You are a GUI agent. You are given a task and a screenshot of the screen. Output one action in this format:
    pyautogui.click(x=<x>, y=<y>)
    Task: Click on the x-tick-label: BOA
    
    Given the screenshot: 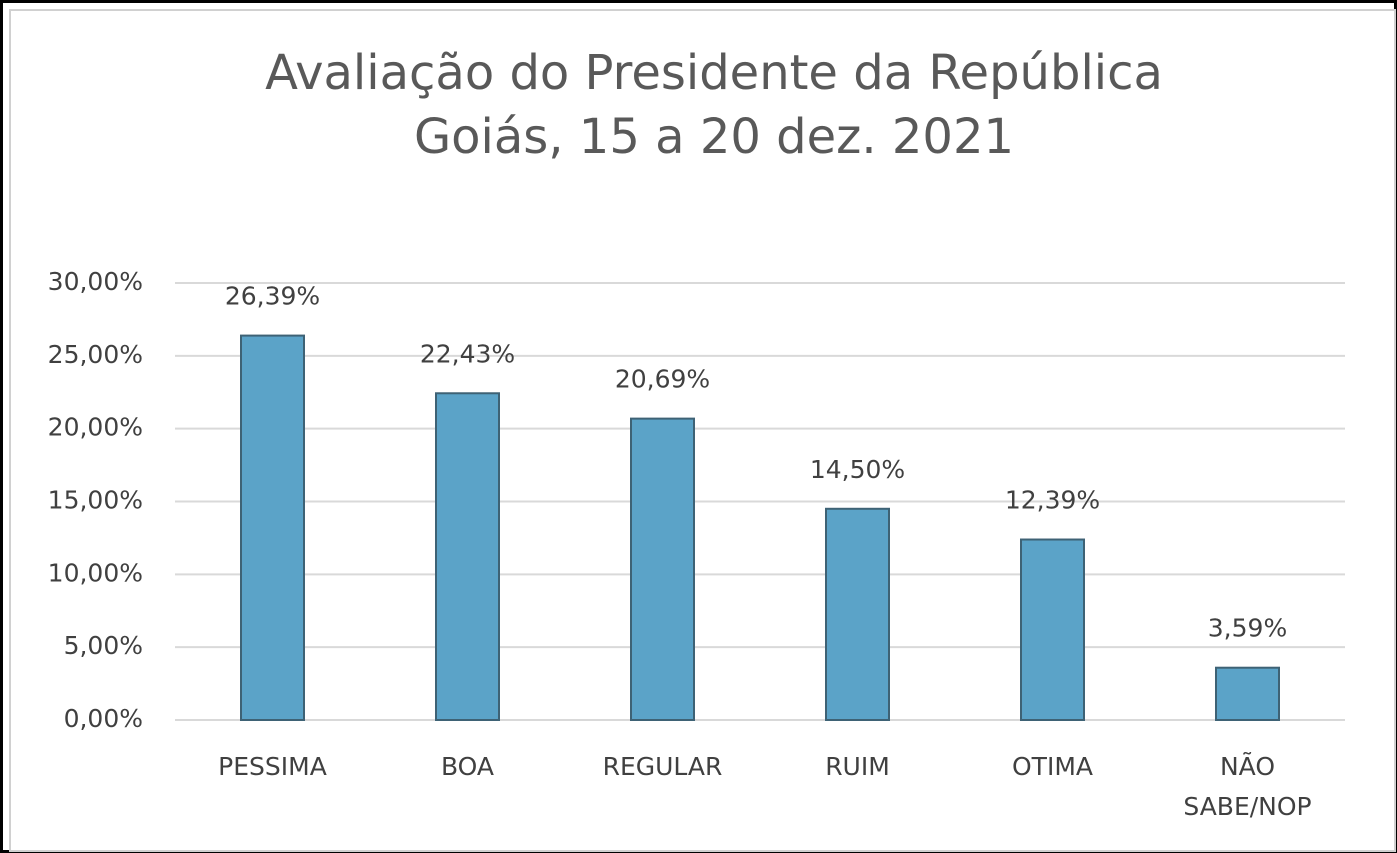 What is the action you would take?
    pyautogui.click(x=467, y=766)
    